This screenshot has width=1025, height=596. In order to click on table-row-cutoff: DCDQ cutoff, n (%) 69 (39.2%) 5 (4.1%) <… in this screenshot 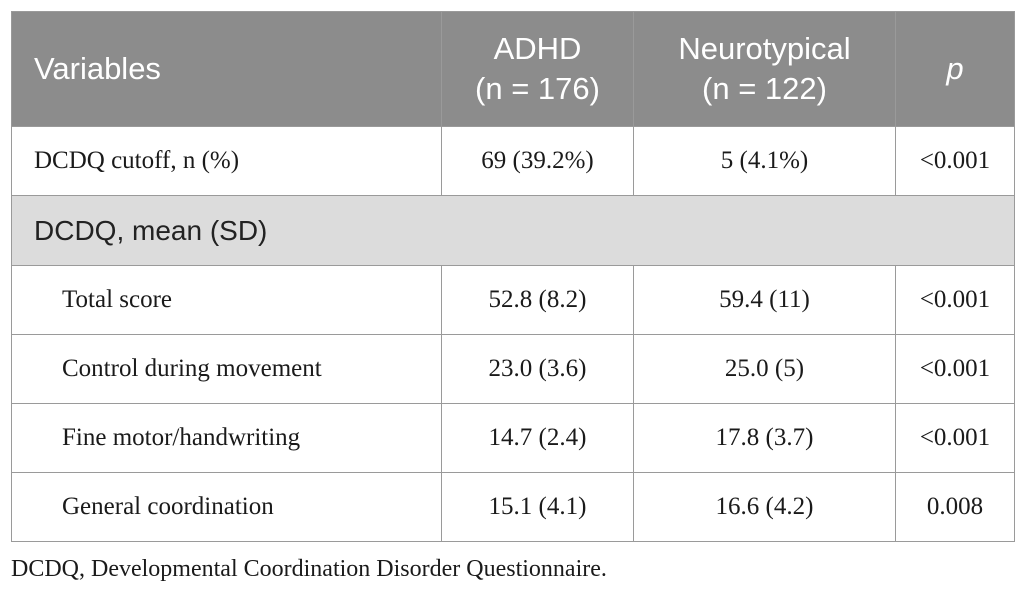, I will do `click(513, 161)`.